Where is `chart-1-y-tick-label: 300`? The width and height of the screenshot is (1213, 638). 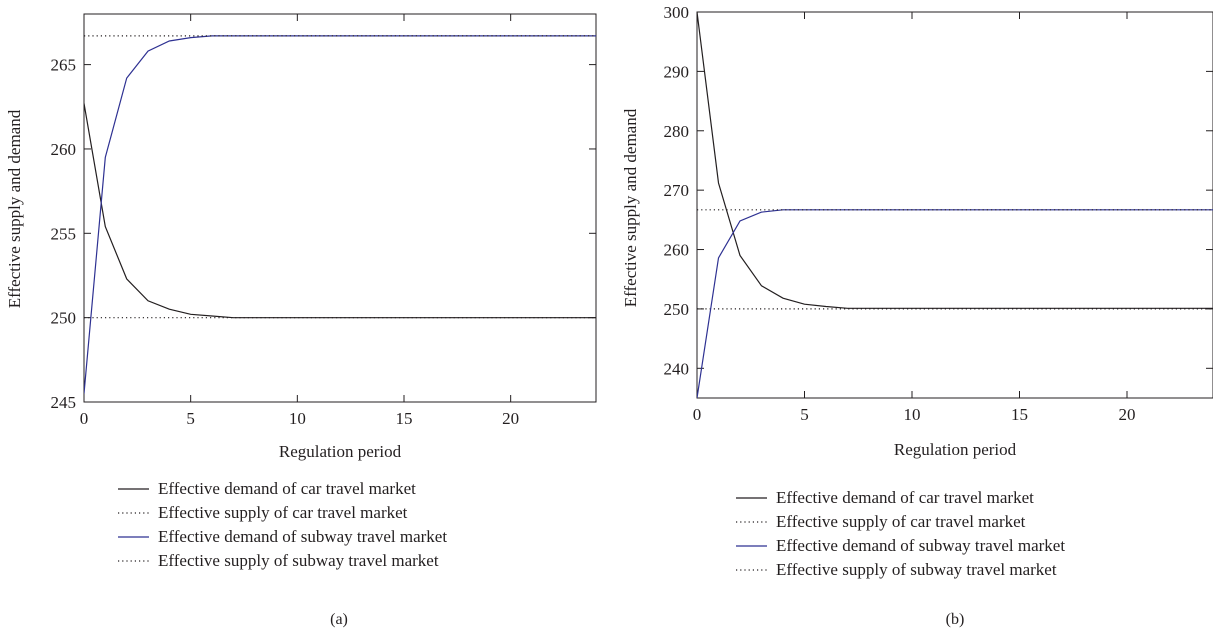 chart-1-y-tick-label: 300 is located at coordinates (677, 12).